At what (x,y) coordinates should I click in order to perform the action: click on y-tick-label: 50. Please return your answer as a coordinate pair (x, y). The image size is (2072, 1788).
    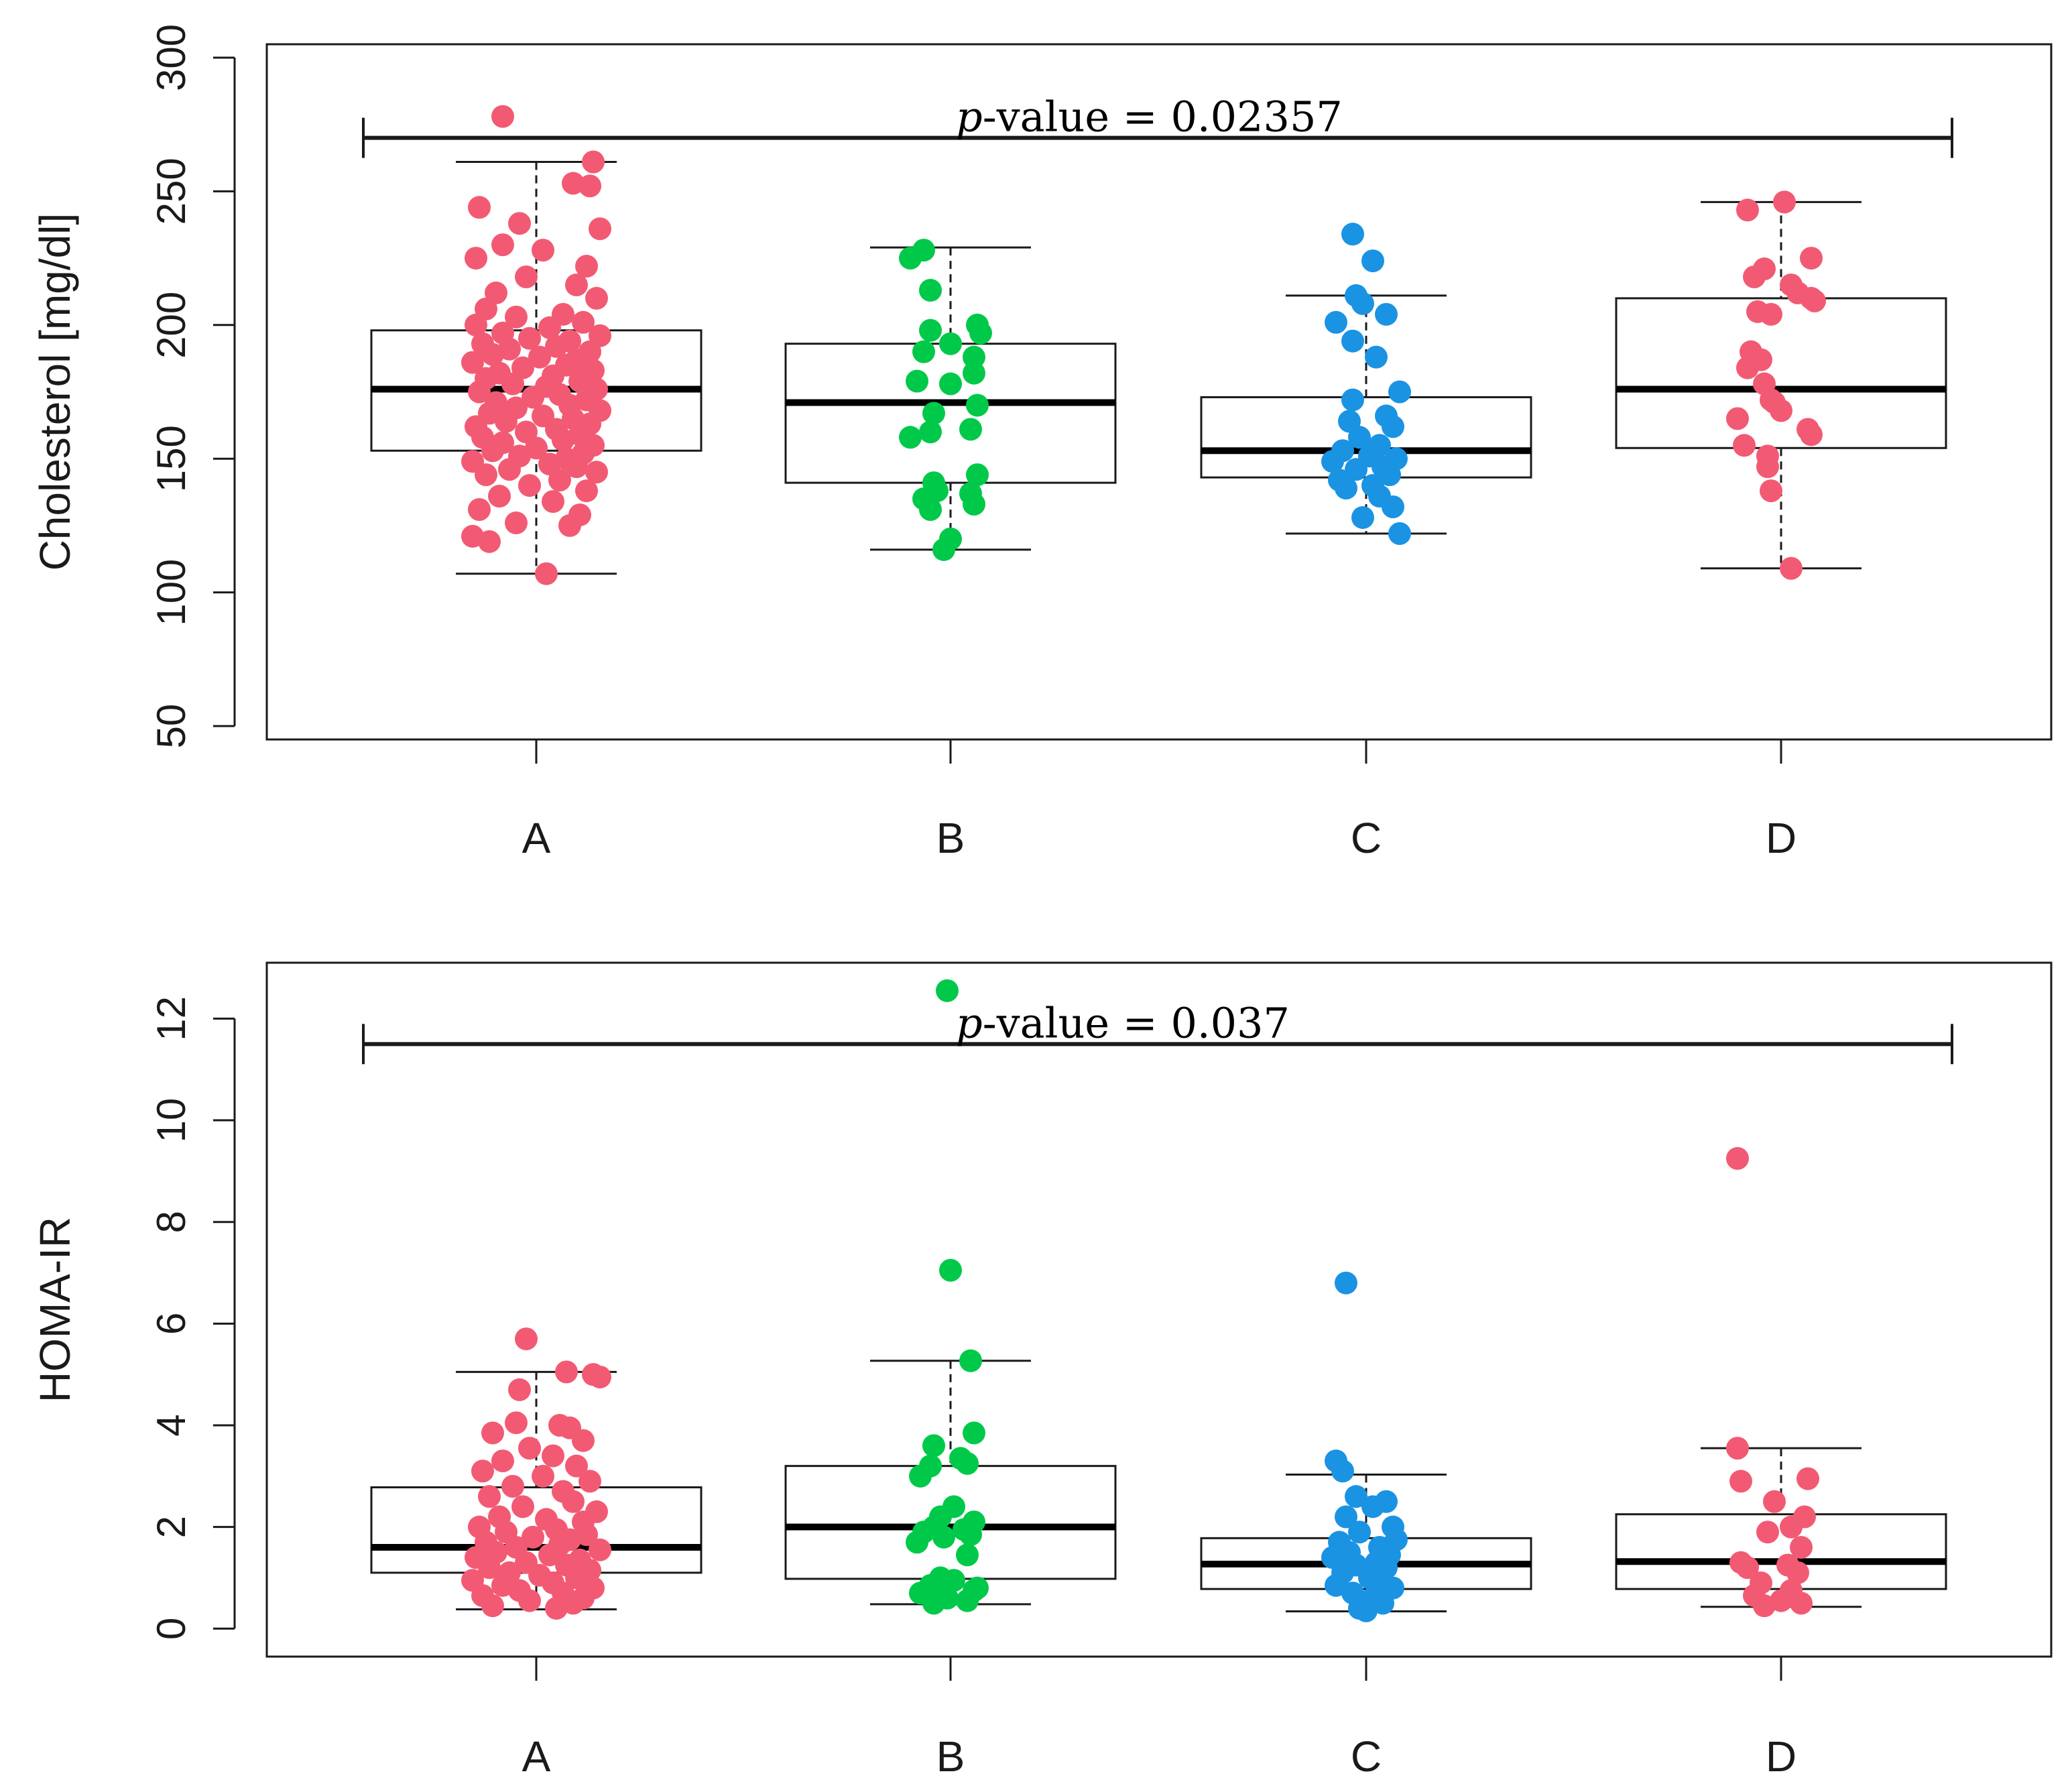
    Looking at the image, I should click on (171, 727).